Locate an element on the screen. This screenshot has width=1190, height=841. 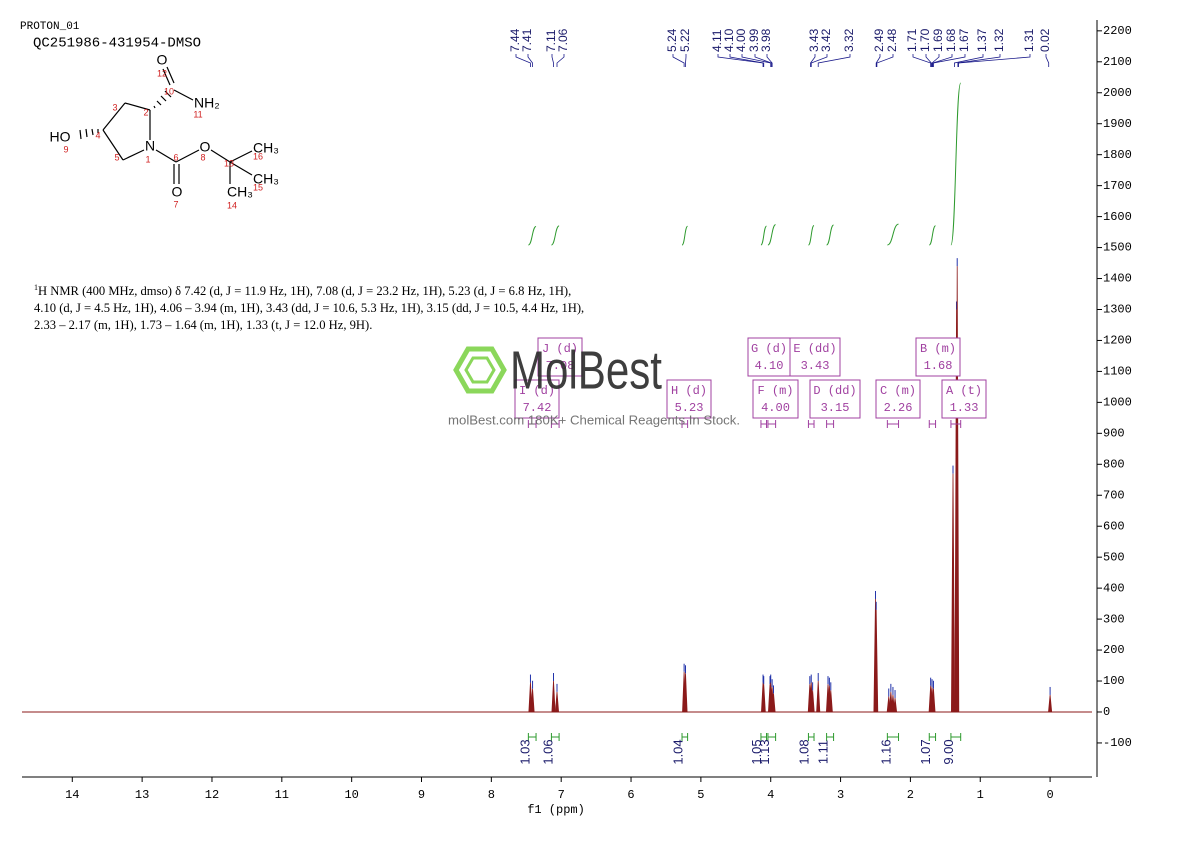
multiplet-name: G (d) is located at coordinates (769, 349).